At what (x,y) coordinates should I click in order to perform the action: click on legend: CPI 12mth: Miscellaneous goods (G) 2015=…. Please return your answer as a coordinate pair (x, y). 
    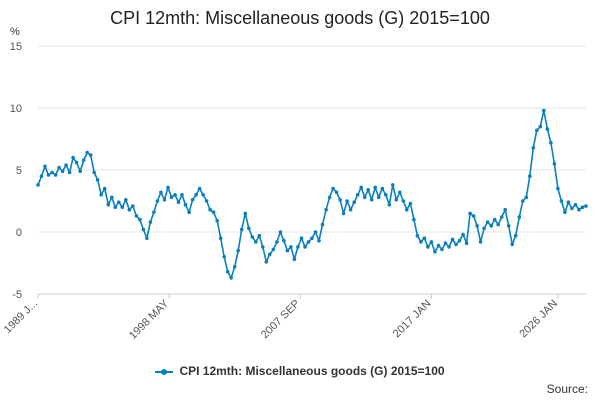
    Looking at the image, I should click on (300, 371).